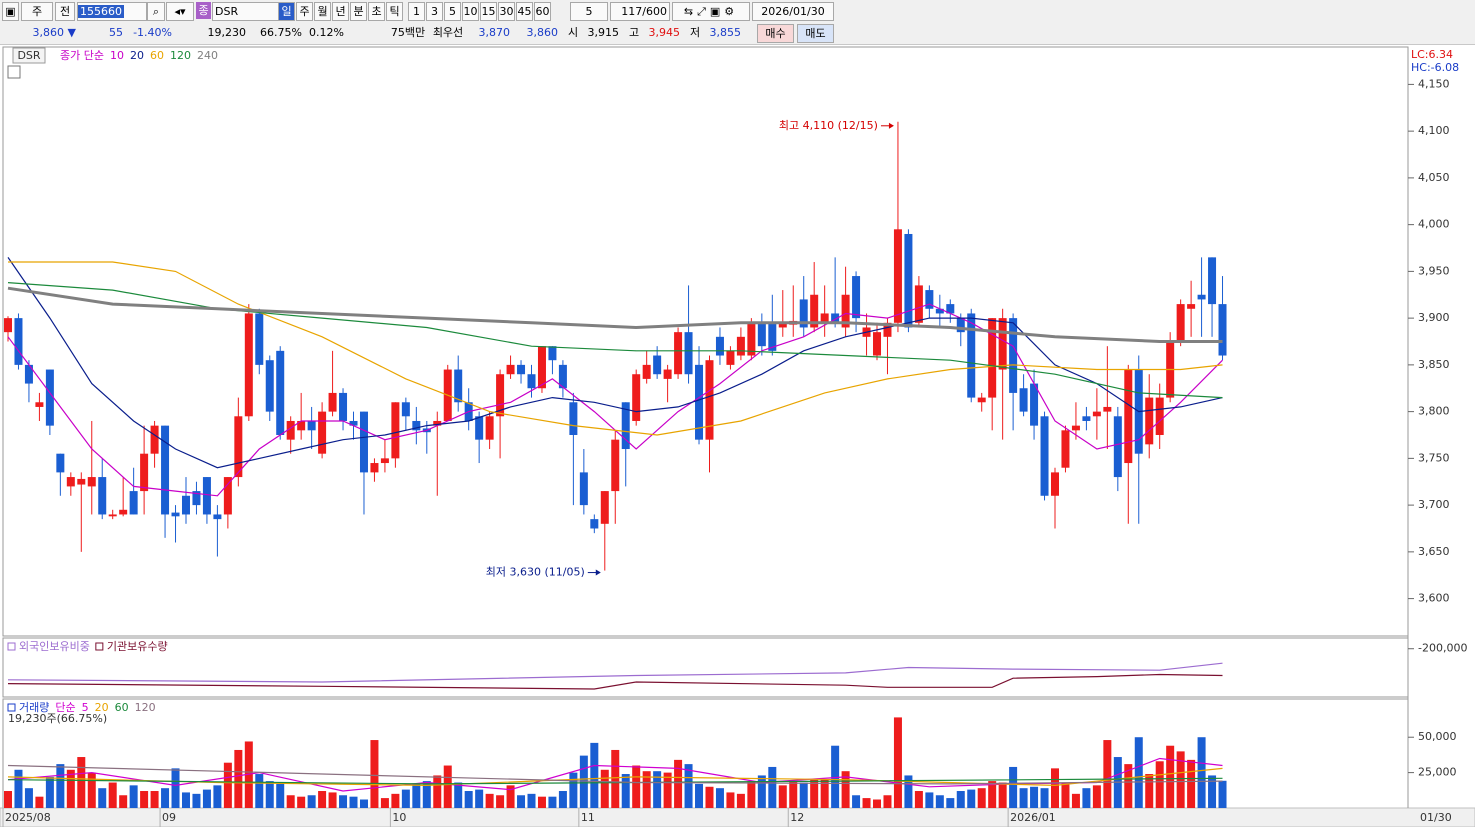 The width and height of the screenshot is (1475, 827). What do you see at coordinates (11, 707) in the screenshot?
I see `legend-swatch` at bounding box center [11, 707].